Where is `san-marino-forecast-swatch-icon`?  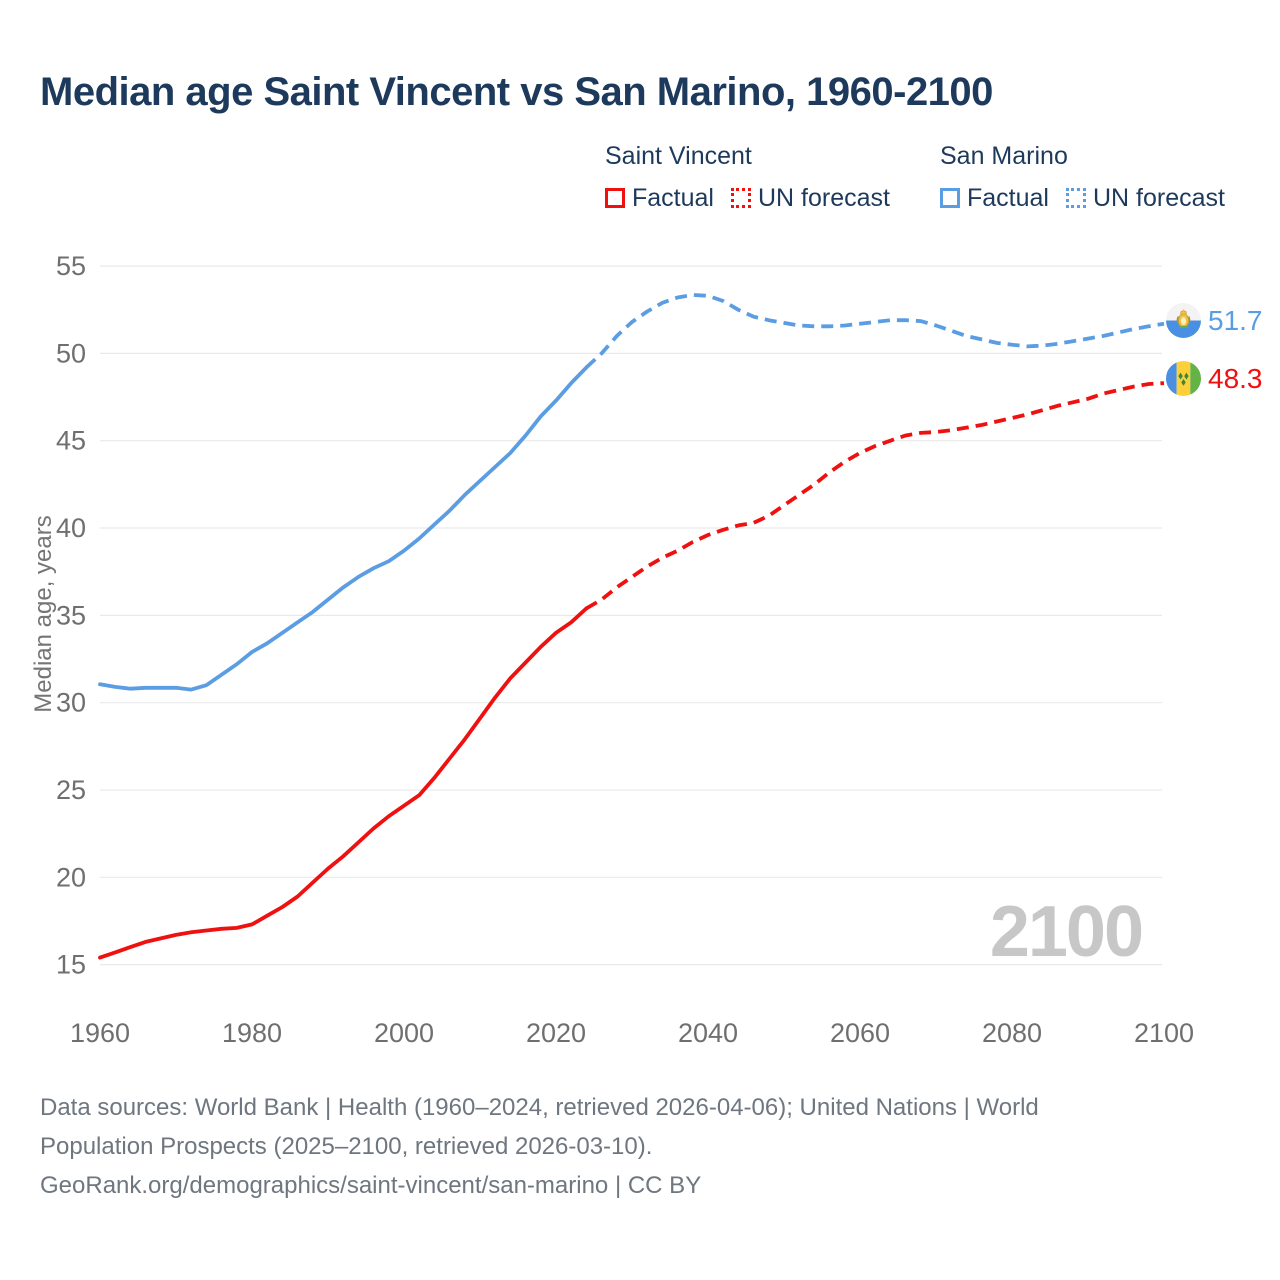
san-marino-forecast-swatch-icon is located at coordinates (1075, 198).